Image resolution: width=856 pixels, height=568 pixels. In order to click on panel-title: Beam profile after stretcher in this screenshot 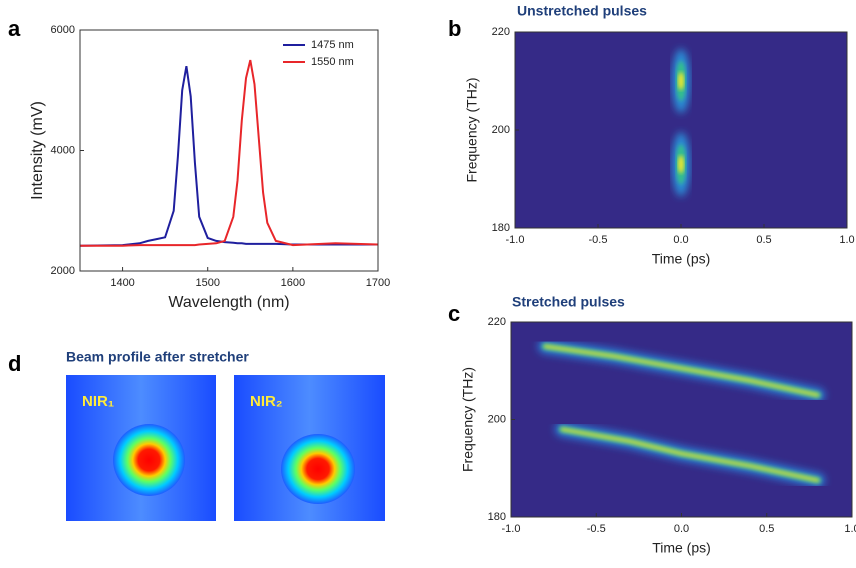, I will do `click(157, 357)`.